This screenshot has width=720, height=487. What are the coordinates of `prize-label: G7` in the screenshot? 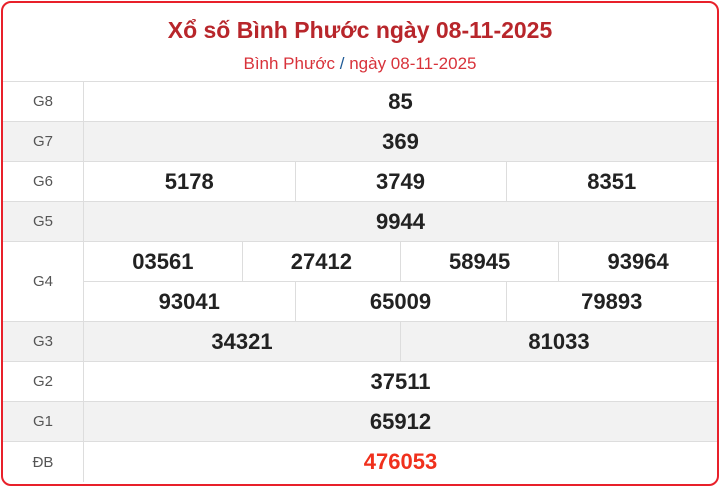 It's located at (43, 141).